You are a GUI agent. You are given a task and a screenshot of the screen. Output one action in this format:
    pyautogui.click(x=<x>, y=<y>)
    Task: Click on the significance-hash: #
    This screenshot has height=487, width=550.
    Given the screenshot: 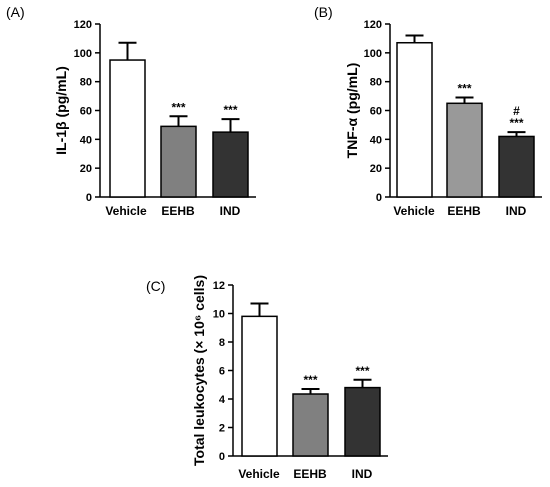 What is the action you would take?
    pyautogui.click(x=516, y=111)
    